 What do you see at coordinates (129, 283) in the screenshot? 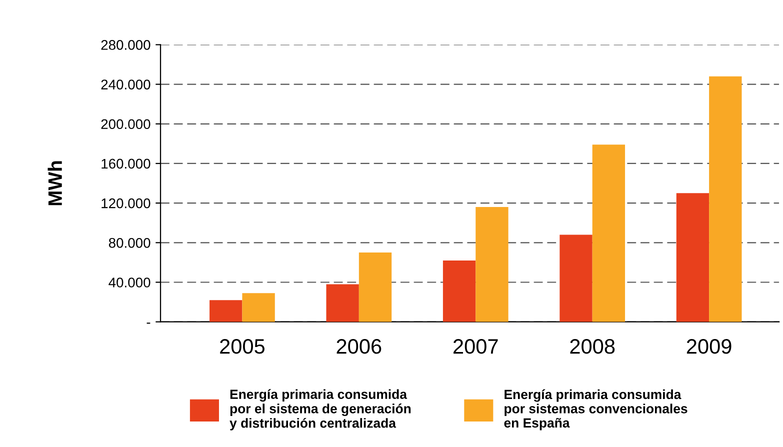
I see `y-tick-label: 40.000` at bounding box center [129, 283].